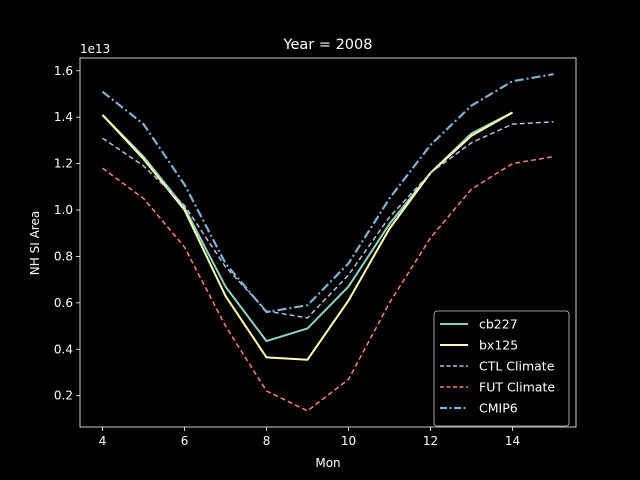  Describe the element at coordinates (267, 441) in the screenshot. I see `x-tick-label: 8` at that location.